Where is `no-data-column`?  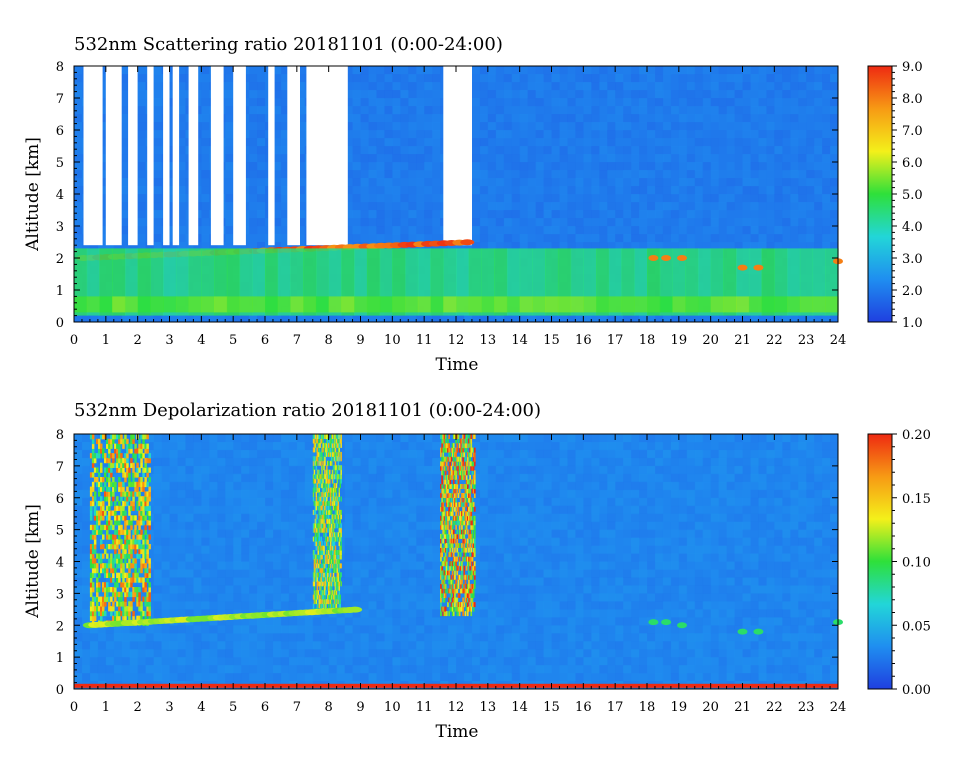 no-data-column is located at coordinates (217, 156).